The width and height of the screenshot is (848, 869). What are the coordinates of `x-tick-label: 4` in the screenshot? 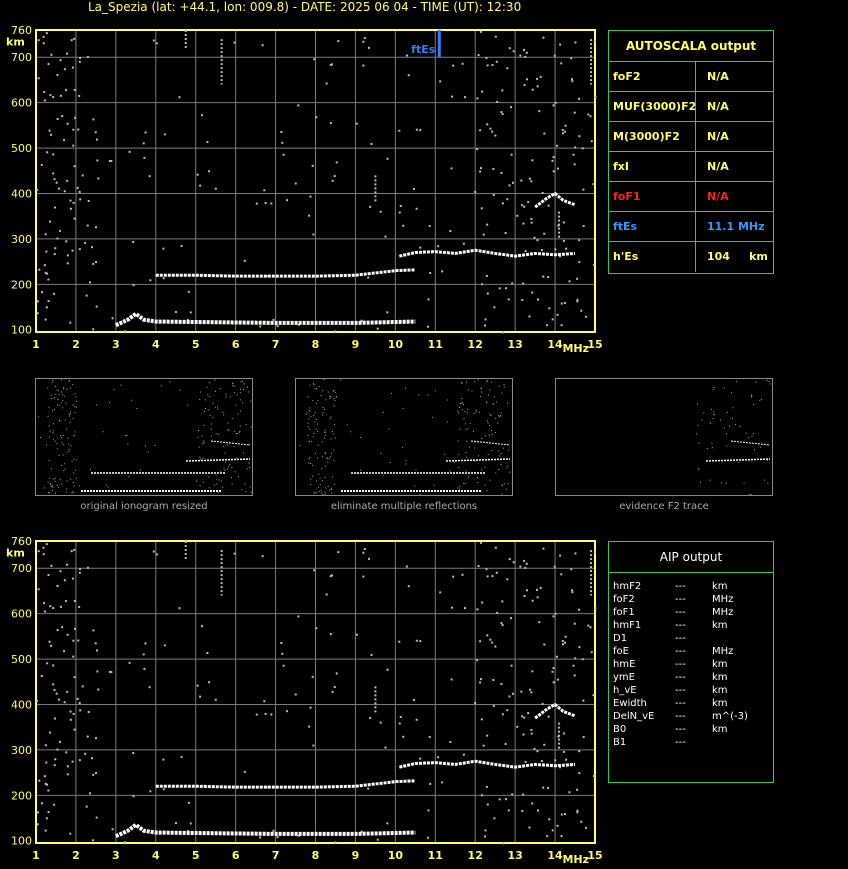 It's located at (156, 344).